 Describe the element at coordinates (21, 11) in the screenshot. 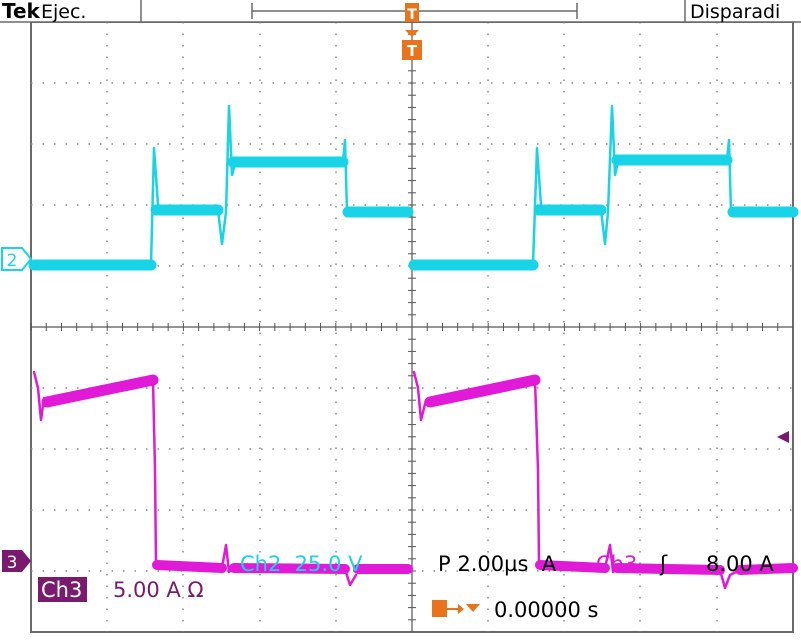

I see `brand-logo: Tek` at that location.